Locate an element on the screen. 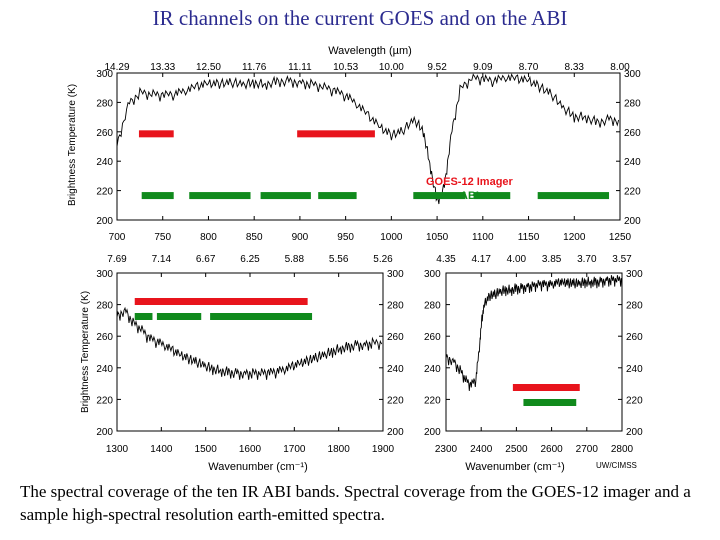 The width and height of the screenshot is (720, 540). legend-entry-abi: ABI is located at coordinates (469, 196).